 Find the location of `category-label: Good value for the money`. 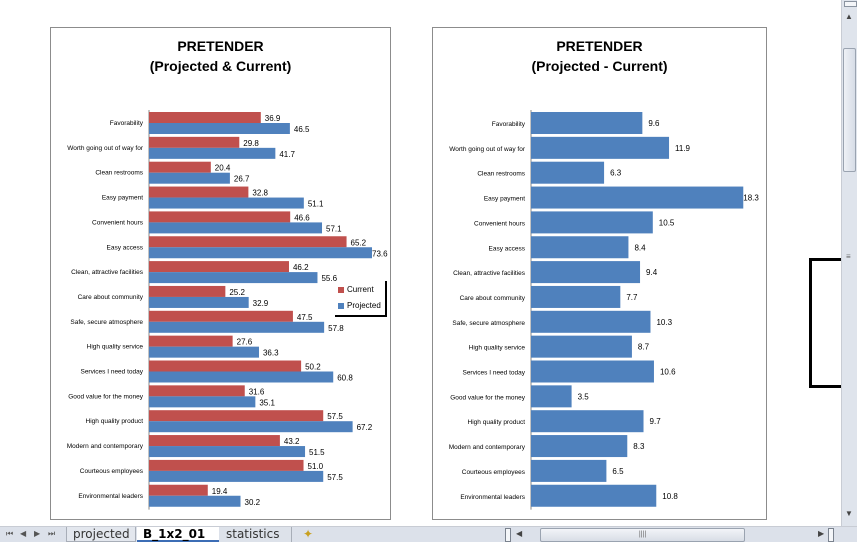

category-label: Good value for the money is located at coordinates (488, 397).